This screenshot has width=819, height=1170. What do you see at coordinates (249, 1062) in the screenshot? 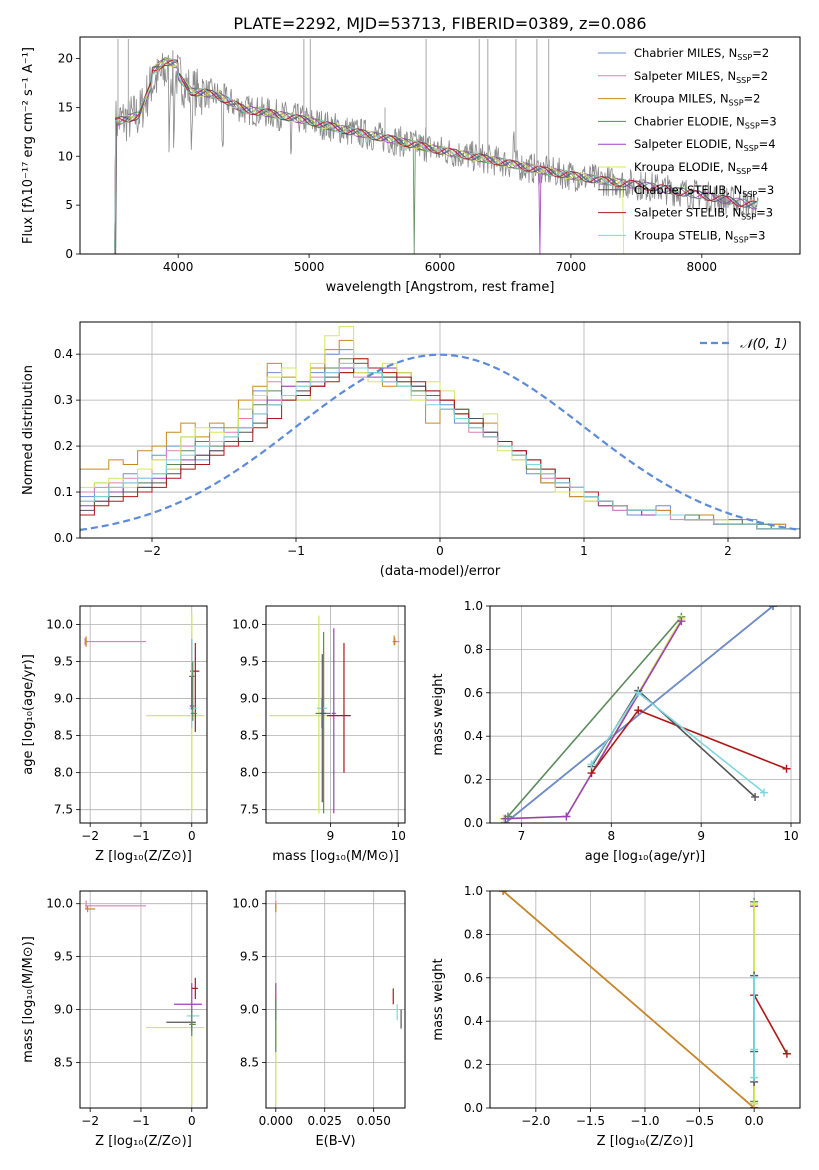
I see `y-tick-label: 8.5` at bounding box center [249, 1062].